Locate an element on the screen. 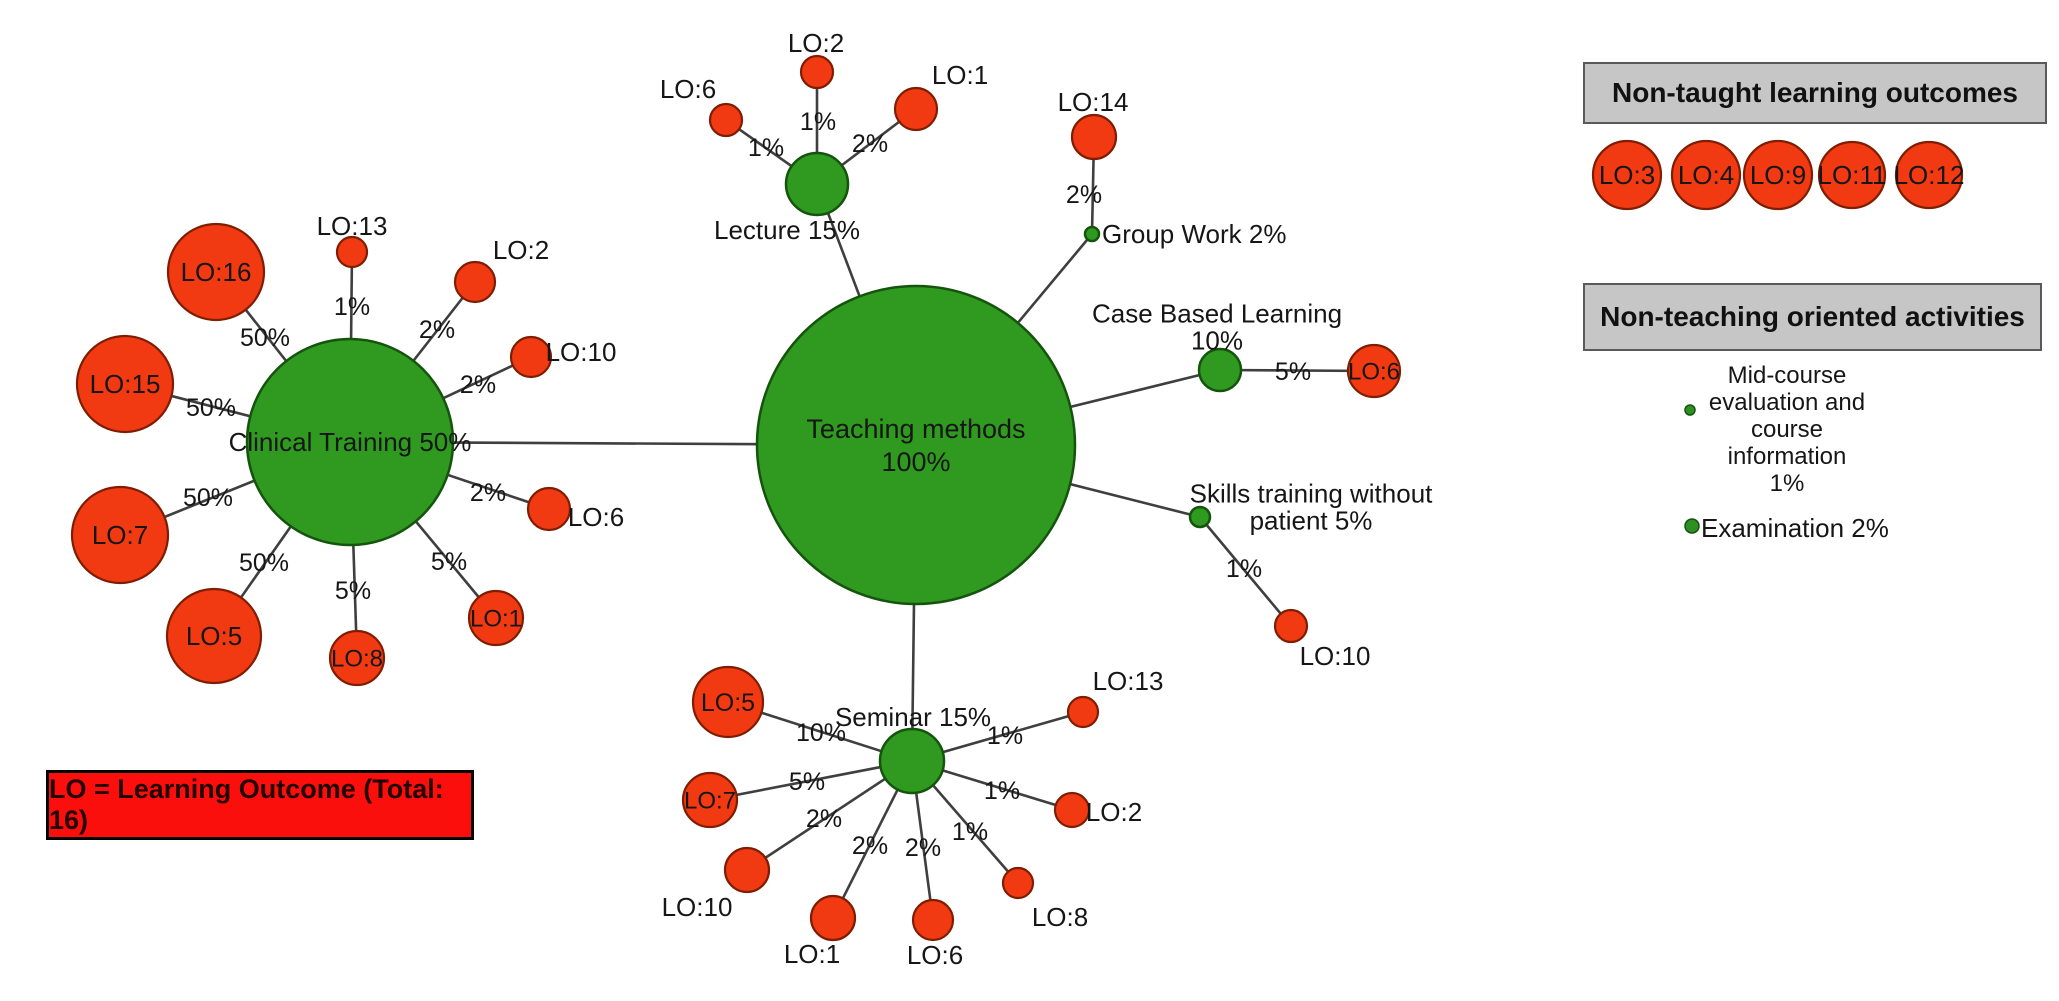  node-nt-lo12 is located at coordinates (1929, 175).